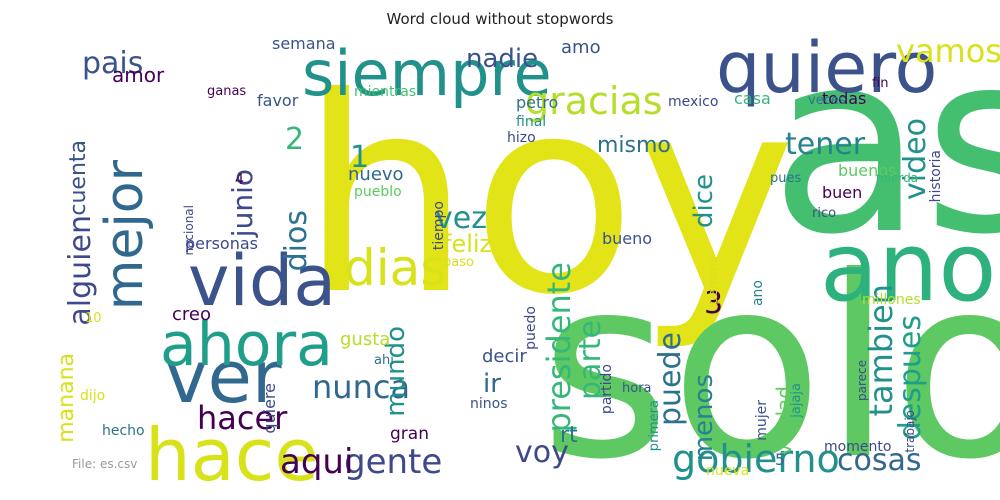  I want to click on word-mujer: mujer, so click(762, 420).